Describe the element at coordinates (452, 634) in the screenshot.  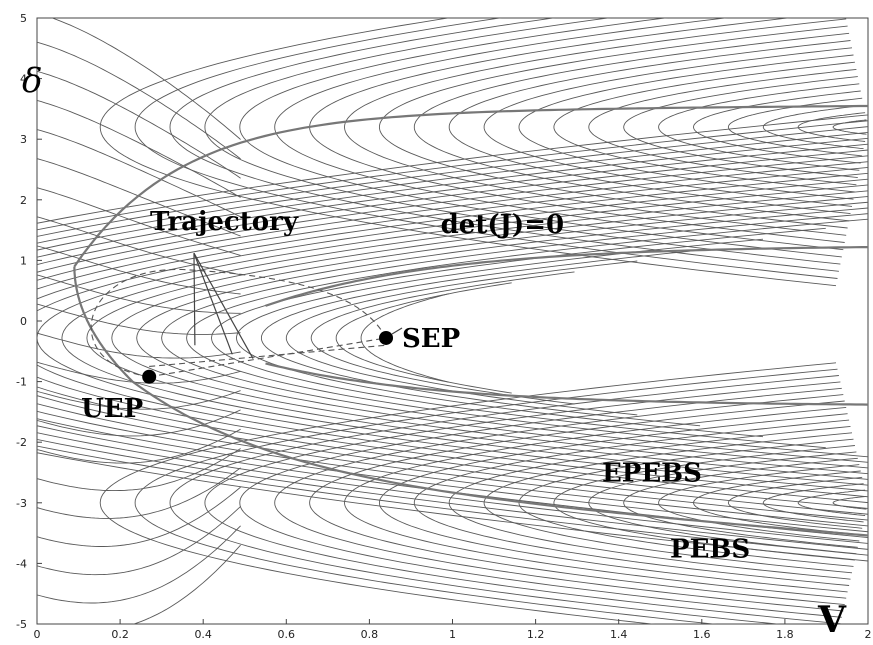
I see `x-tick-label: 1` at that location.